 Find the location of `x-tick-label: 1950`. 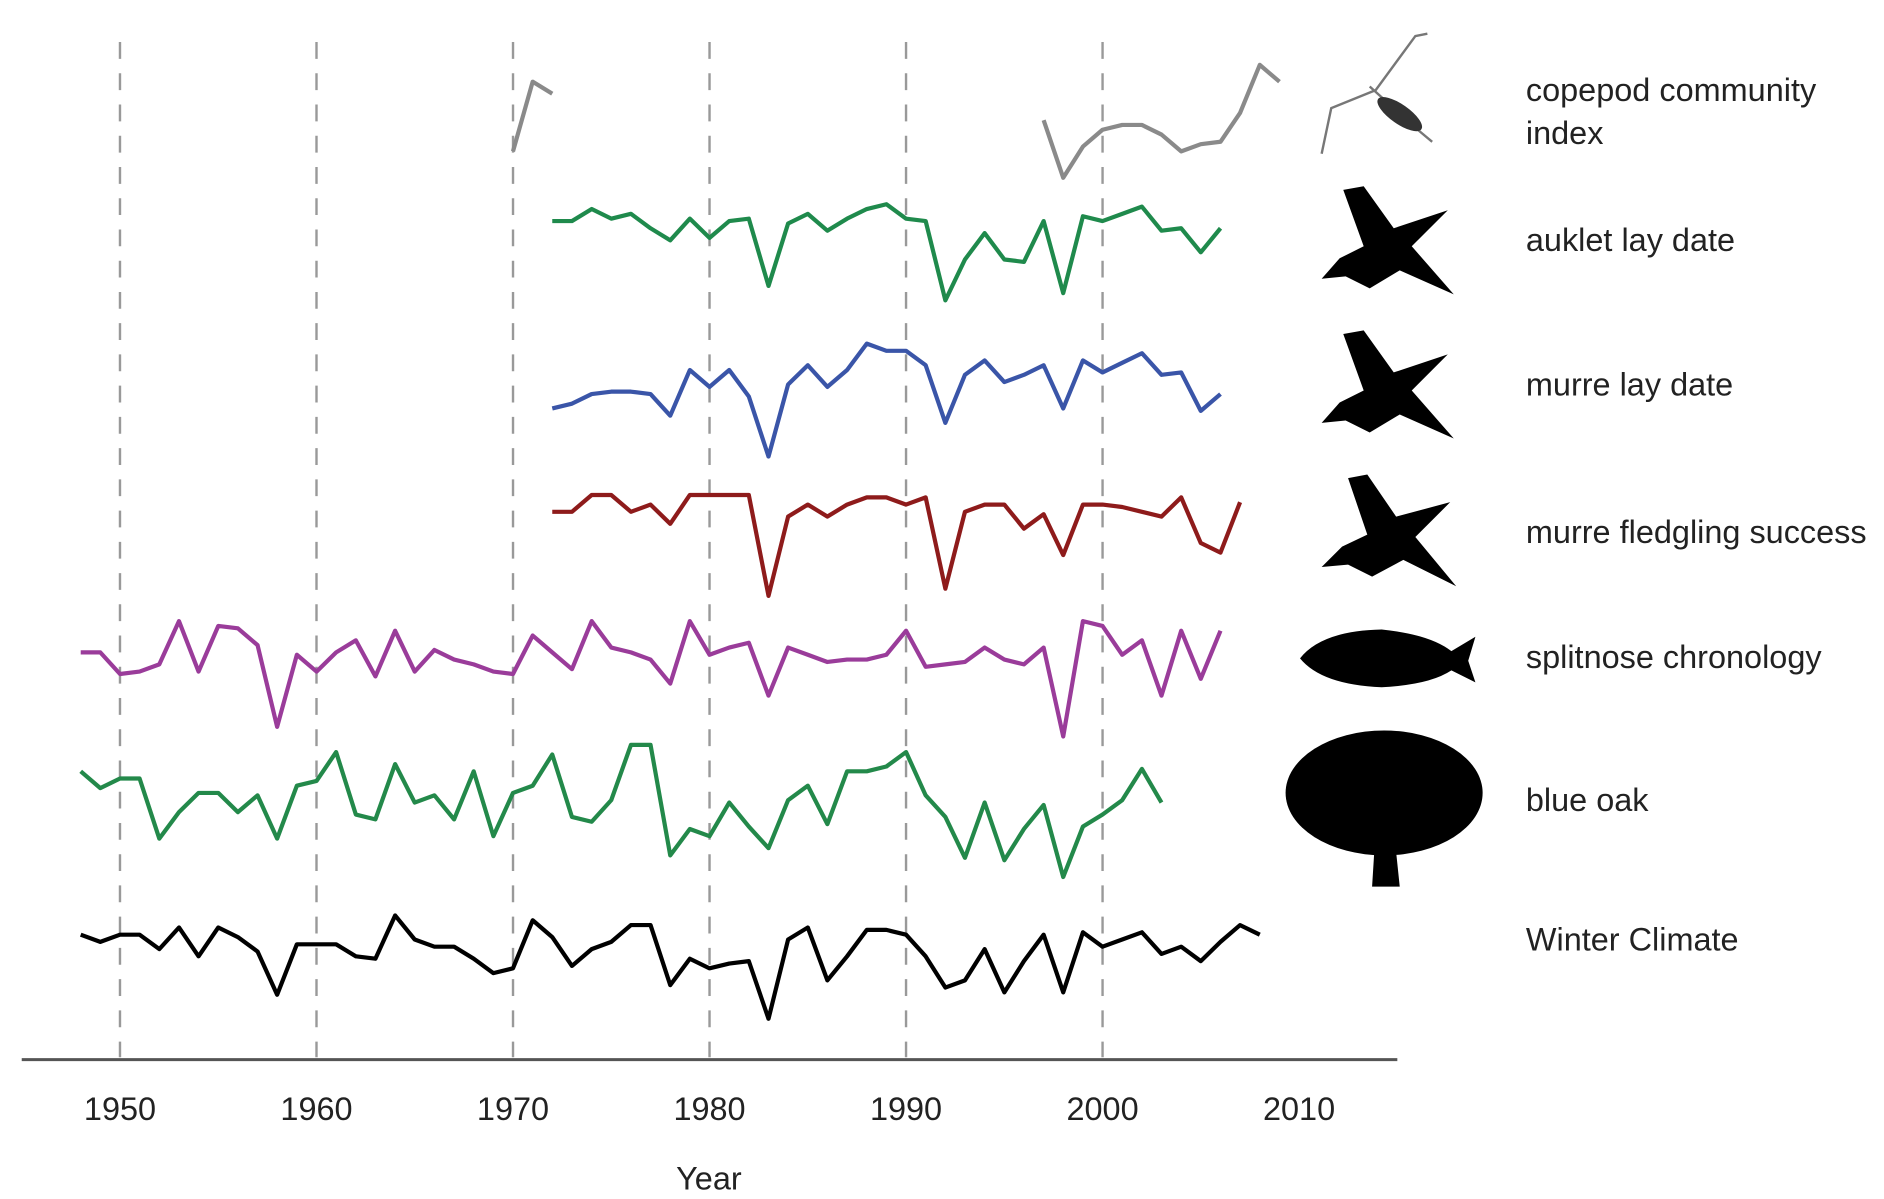

x-tick-label: 1950 is located at coordinates (120, 1109).